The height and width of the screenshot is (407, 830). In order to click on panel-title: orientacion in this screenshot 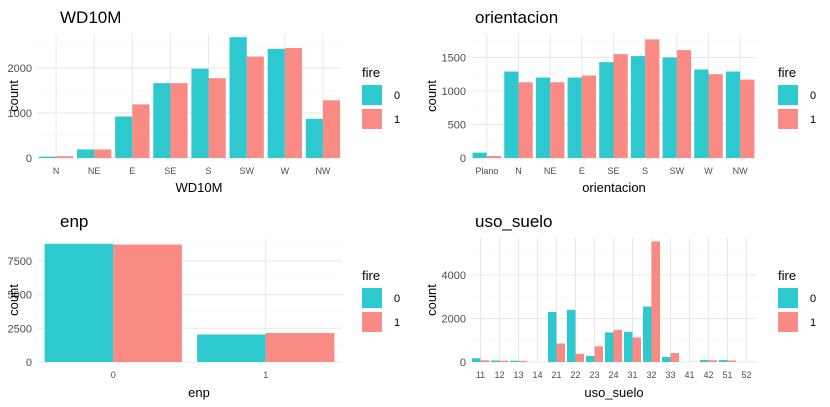, I will do `click(516, 17)`.